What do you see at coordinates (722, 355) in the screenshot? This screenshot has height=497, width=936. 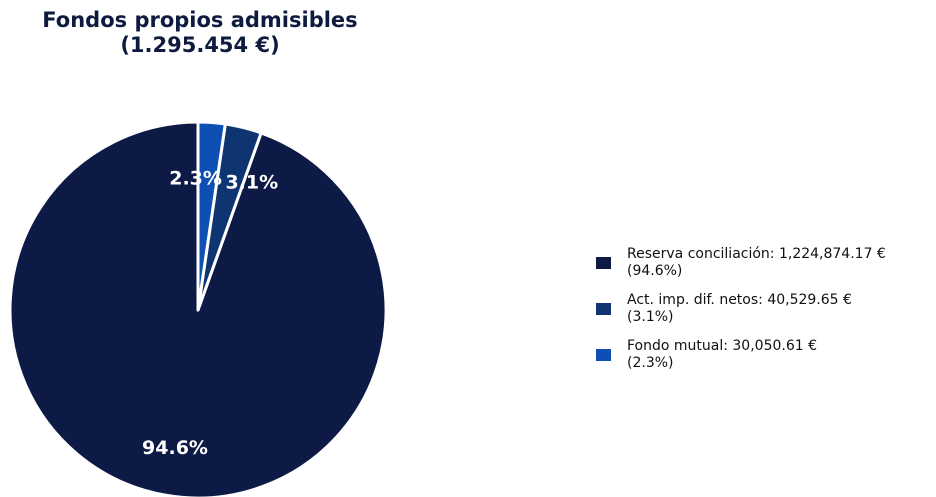 I see `legend-label: Fondo mutual: 30,050.61 € (2.3%)` at bounding box center [722, 355].